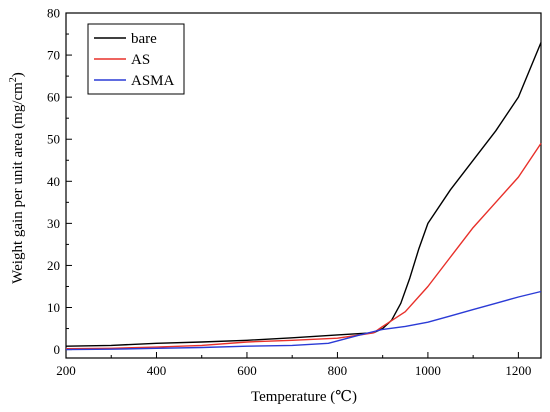 The image size is (550, 412). I want to click on y-tick-label: 80, so click(53, 13).